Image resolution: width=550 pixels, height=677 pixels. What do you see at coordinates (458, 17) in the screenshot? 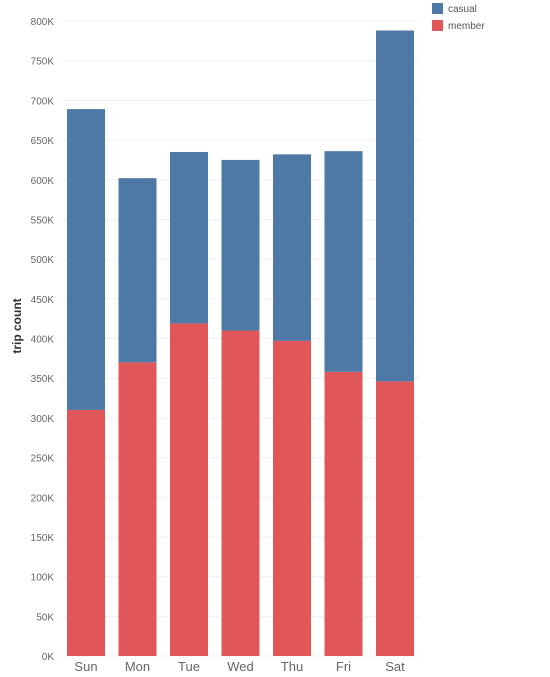
I see `legend: casual member` at bounding box center [458, 17].